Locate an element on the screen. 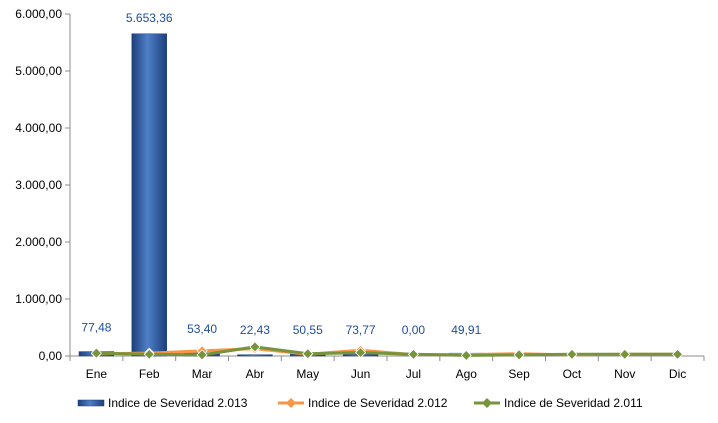 Image resolution: width=718 pixels, height=423 pixels. line-series is located at coordinates (387, 351).